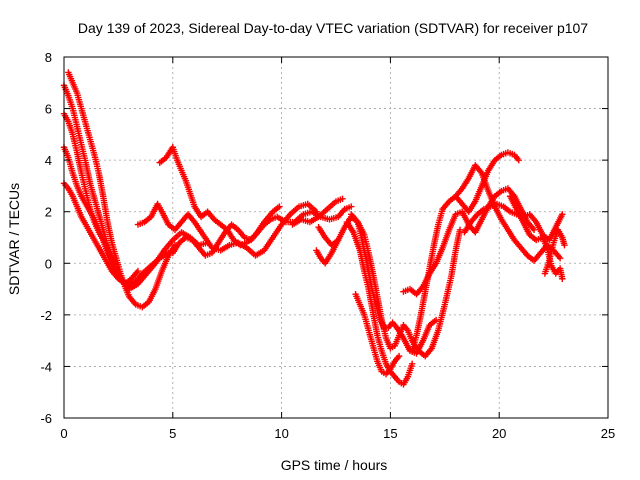 Image resolution: width=640 pixels, height=480 pixels. What do you see at coordinates (14, 239) in the screenshot?
I see `y-axis-label: SDTVAR / TECUs` at bounding box center [14, 239].